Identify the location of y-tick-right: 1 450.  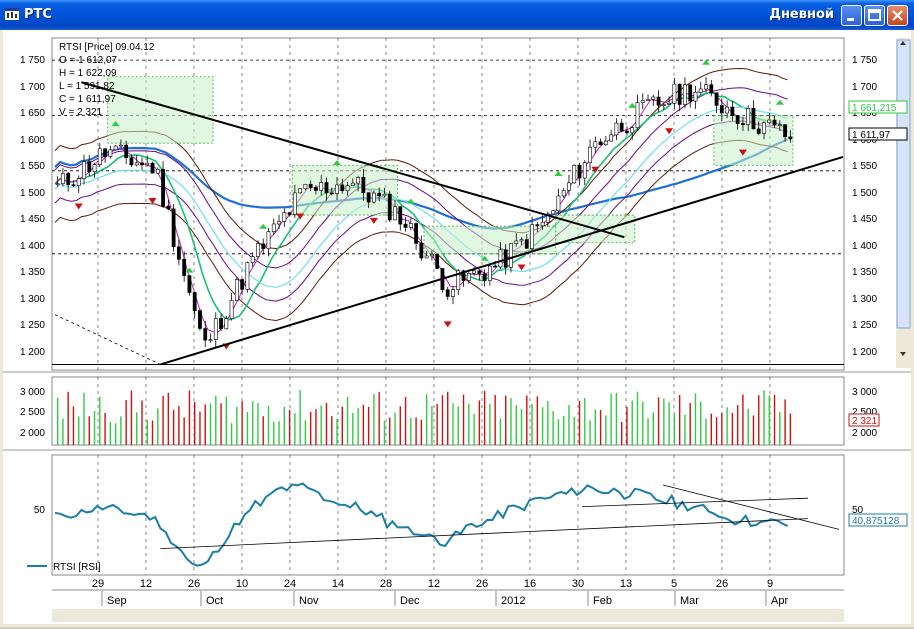
(864, 219).